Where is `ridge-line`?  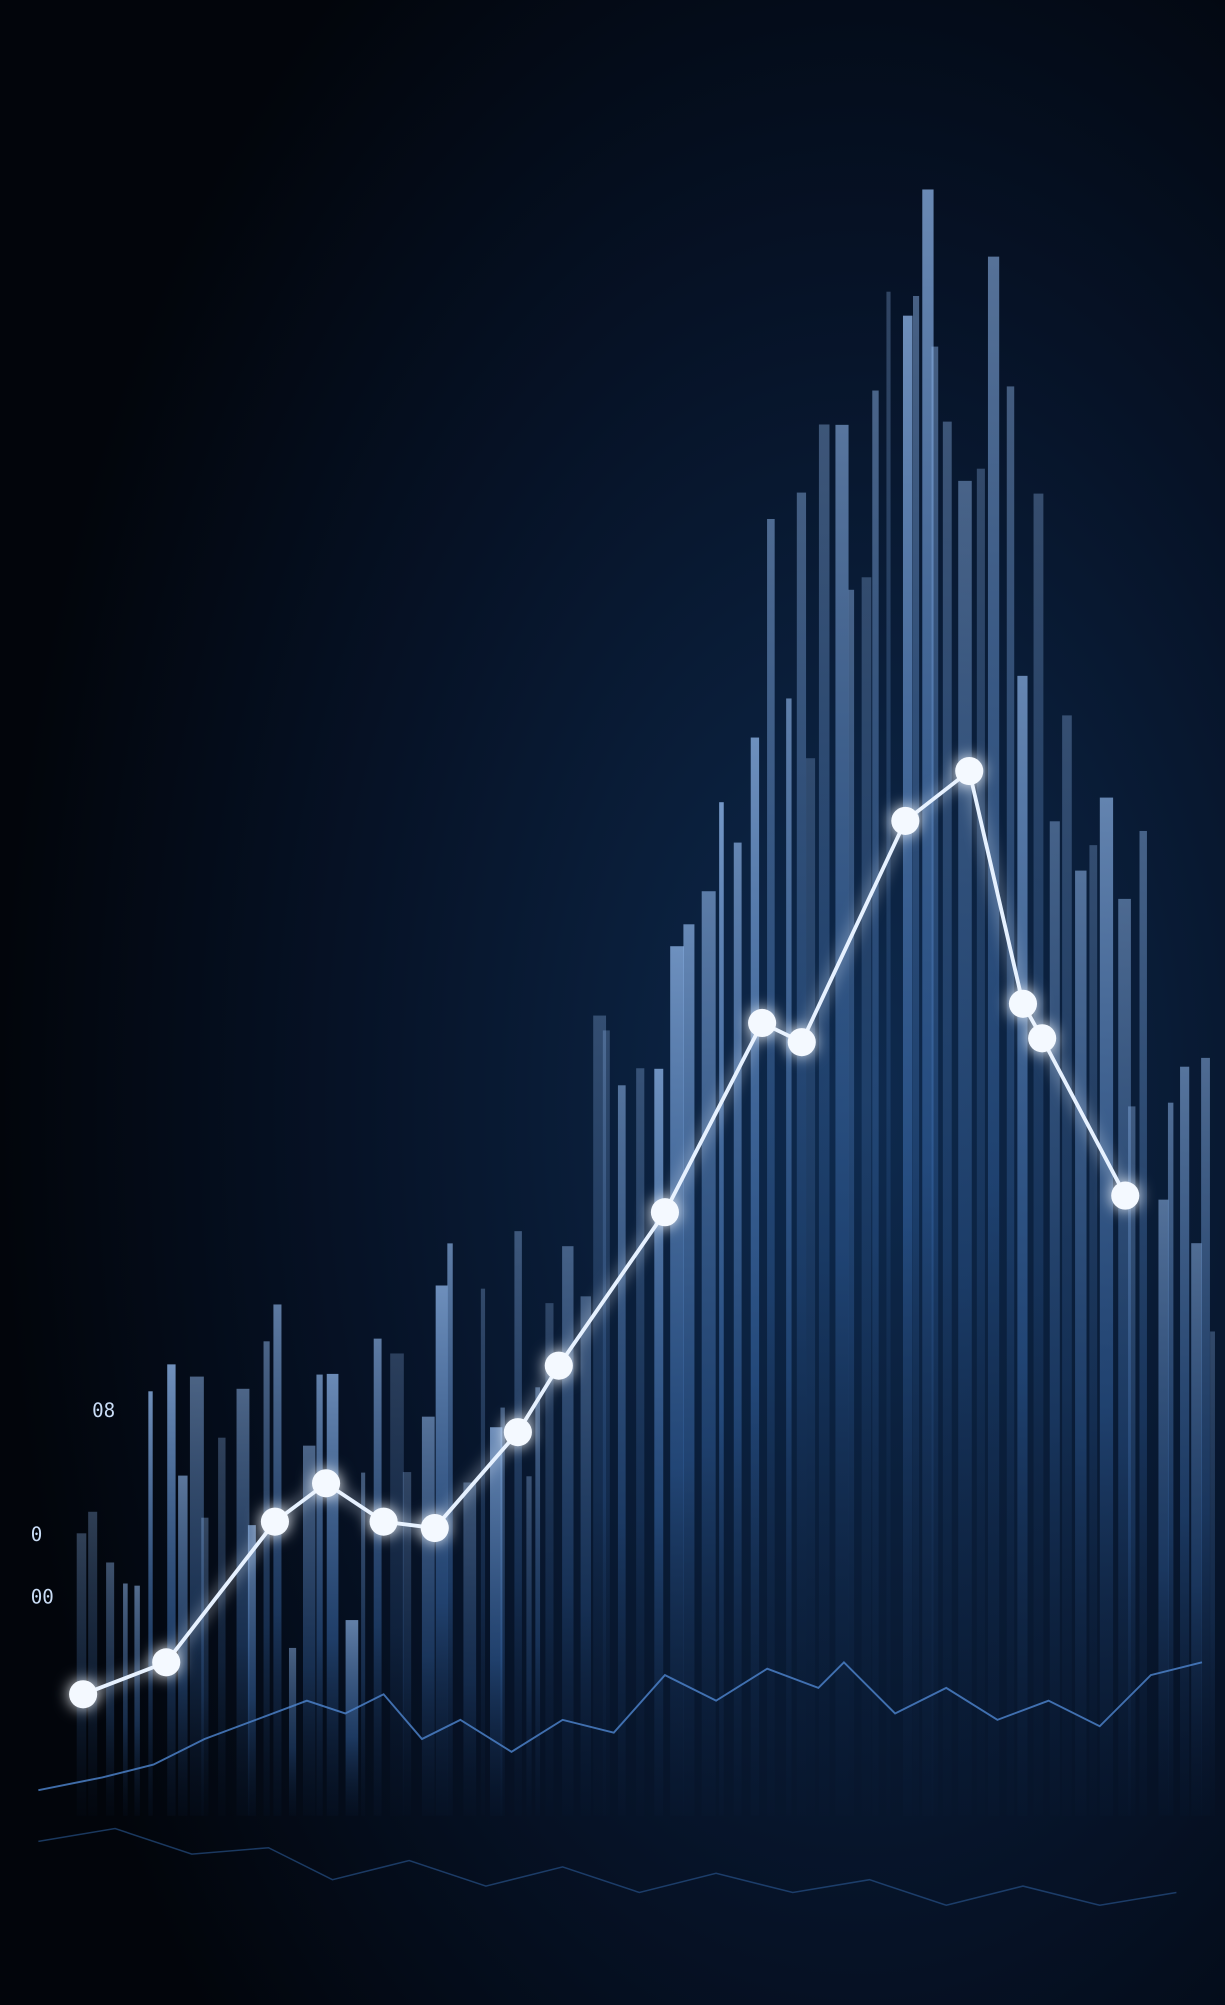
ridge-line is located at coordinates (620, 1726).